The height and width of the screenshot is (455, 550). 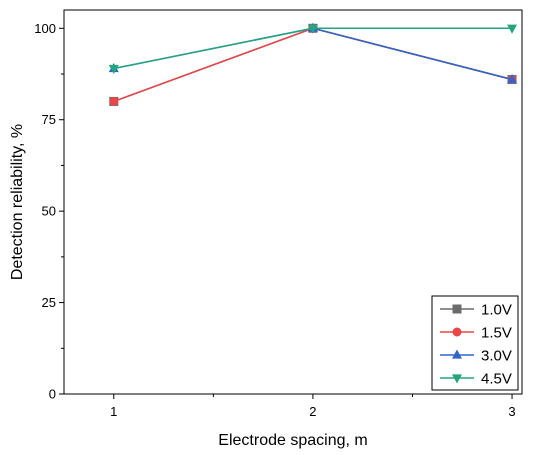 What do you see at coordinates (52, 394) in the screenshot?
I see `y-tick-label: 0` at bounding box center [52, 394].